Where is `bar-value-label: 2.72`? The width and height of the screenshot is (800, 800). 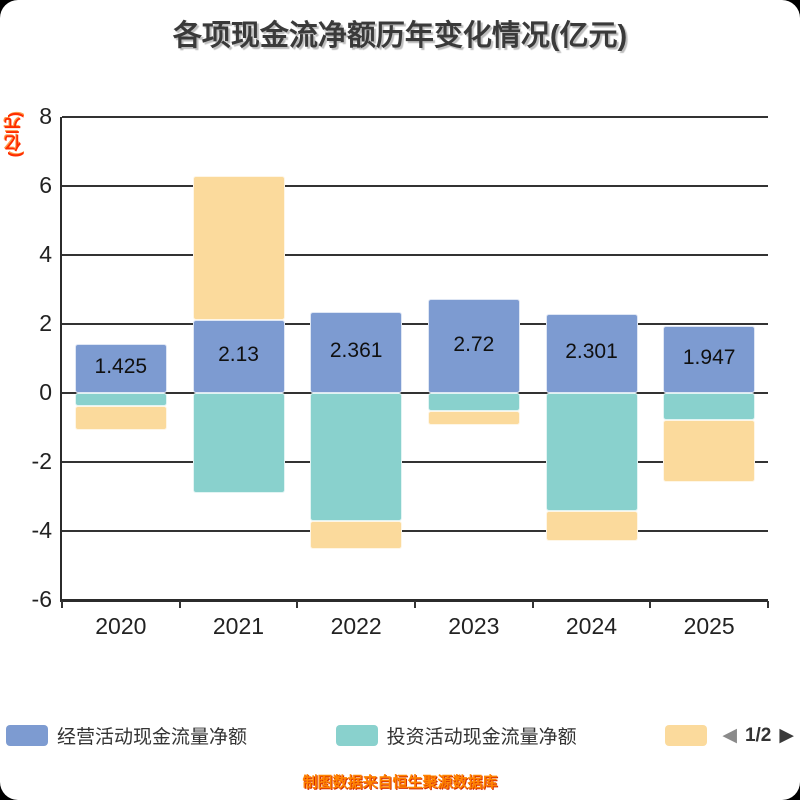 bar-value-label: 2.72 is located at coordinates (474, 345).